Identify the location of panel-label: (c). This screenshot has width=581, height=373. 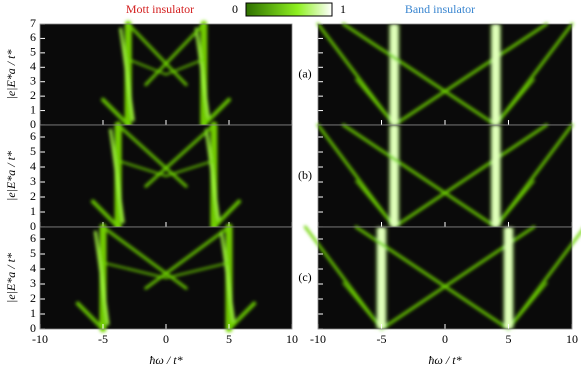
(304, 277).